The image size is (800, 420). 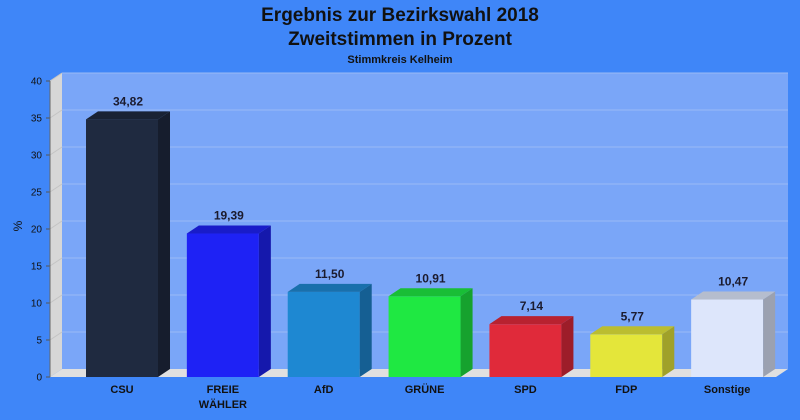 I want to click on y-tick-label: 0, so click(x=39, y=378).